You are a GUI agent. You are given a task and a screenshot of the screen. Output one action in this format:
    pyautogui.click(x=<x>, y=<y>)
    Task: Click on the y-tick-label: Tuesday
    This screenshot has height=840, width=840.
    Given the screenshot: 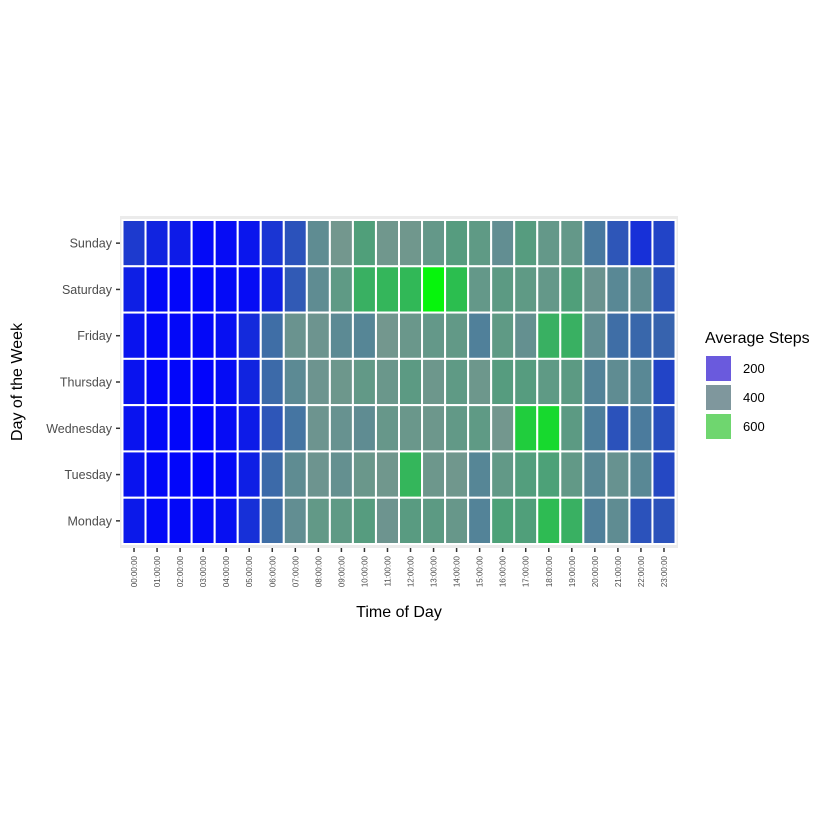 What is the action you would take?
    pyautogui.click(x=89, y=475)
    